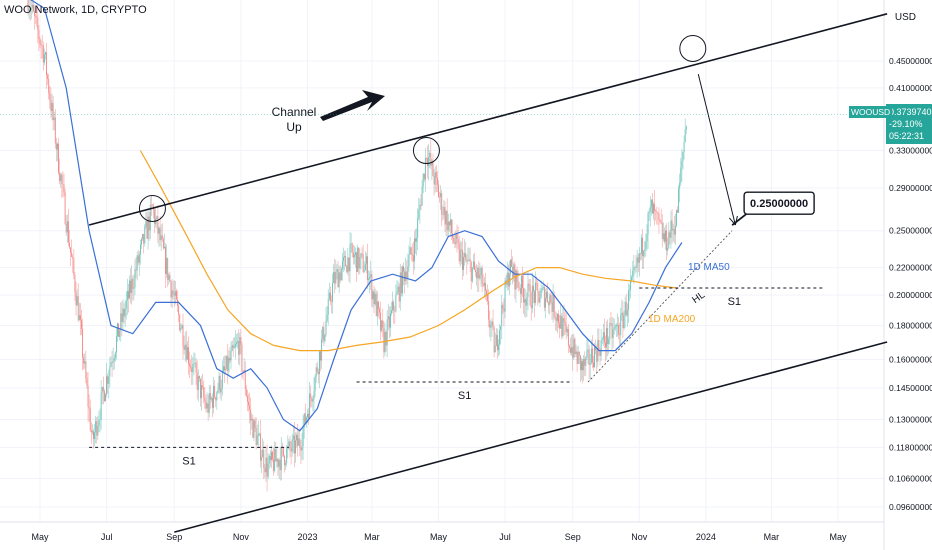 This screenshot has height=550, width=932. What do you see at coordinates (910, 326) in the screenshot?
I see `y-tick-label: 0.18000000` at bounding box center [910, 326].